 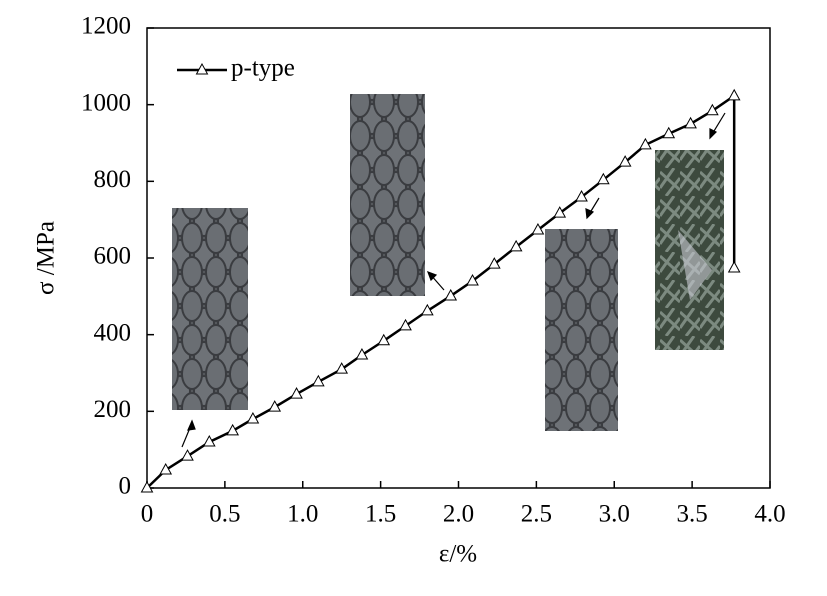 What do you see at coordinates (263, 68) in the screenshot?
I see `legend-label: p-type` at bounding box center [263, 68].